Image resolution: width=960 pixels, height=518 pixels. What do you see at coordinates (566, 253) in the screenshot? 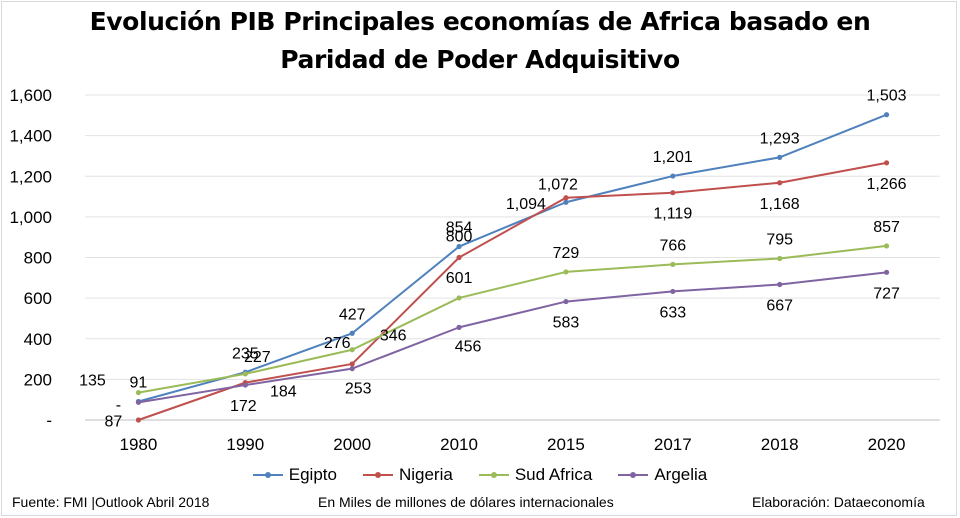
I see `data-label: 729` at bounding box center [566, 253].